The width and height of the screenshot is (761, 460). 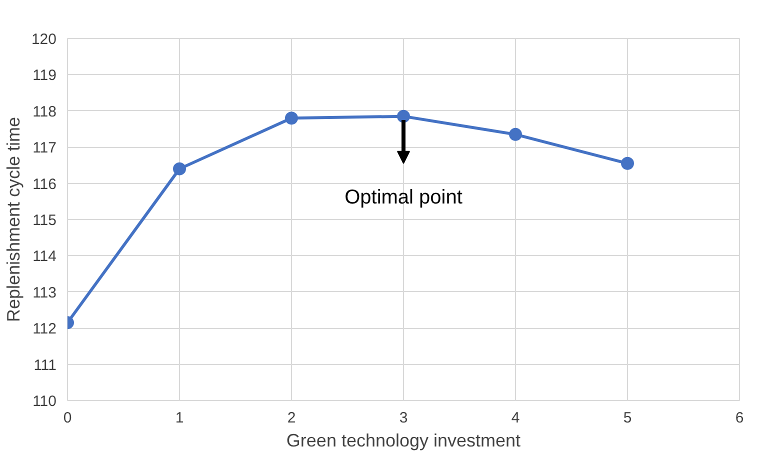 What do you see at coordinates (739, 418) in the screenshot?
I see `x-tick-label: 6` at bounding box center [739, 418].